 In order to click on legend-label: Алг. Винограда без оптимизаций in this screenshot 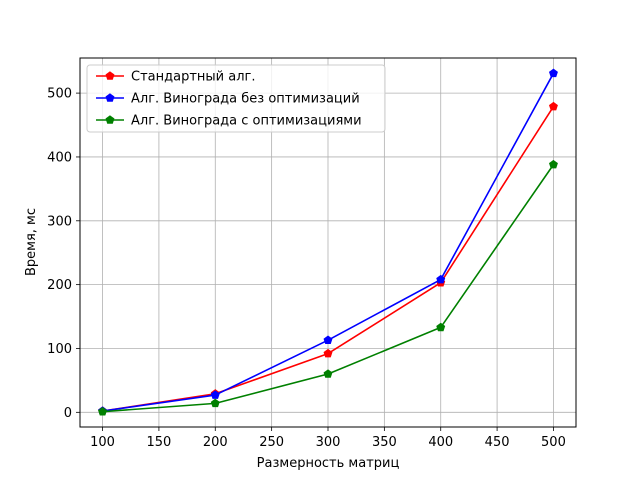, I will do `click(245, 99)`.